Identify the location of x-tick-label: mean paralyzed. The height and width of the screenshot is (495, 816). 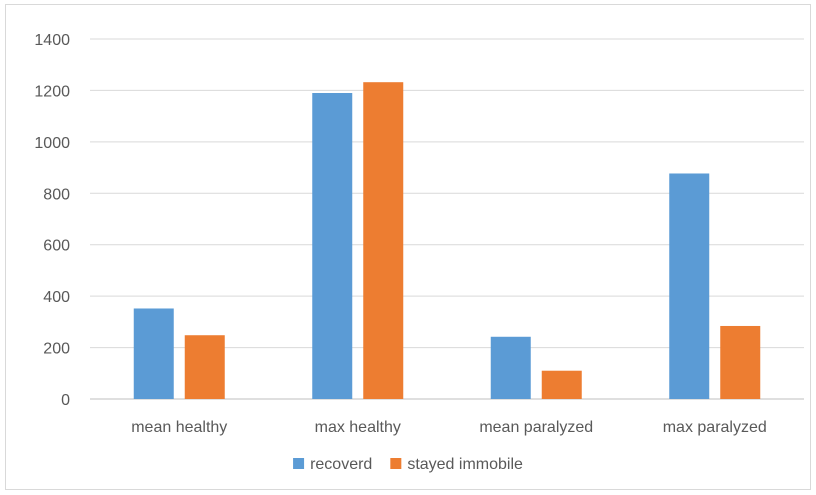
(536, 427).